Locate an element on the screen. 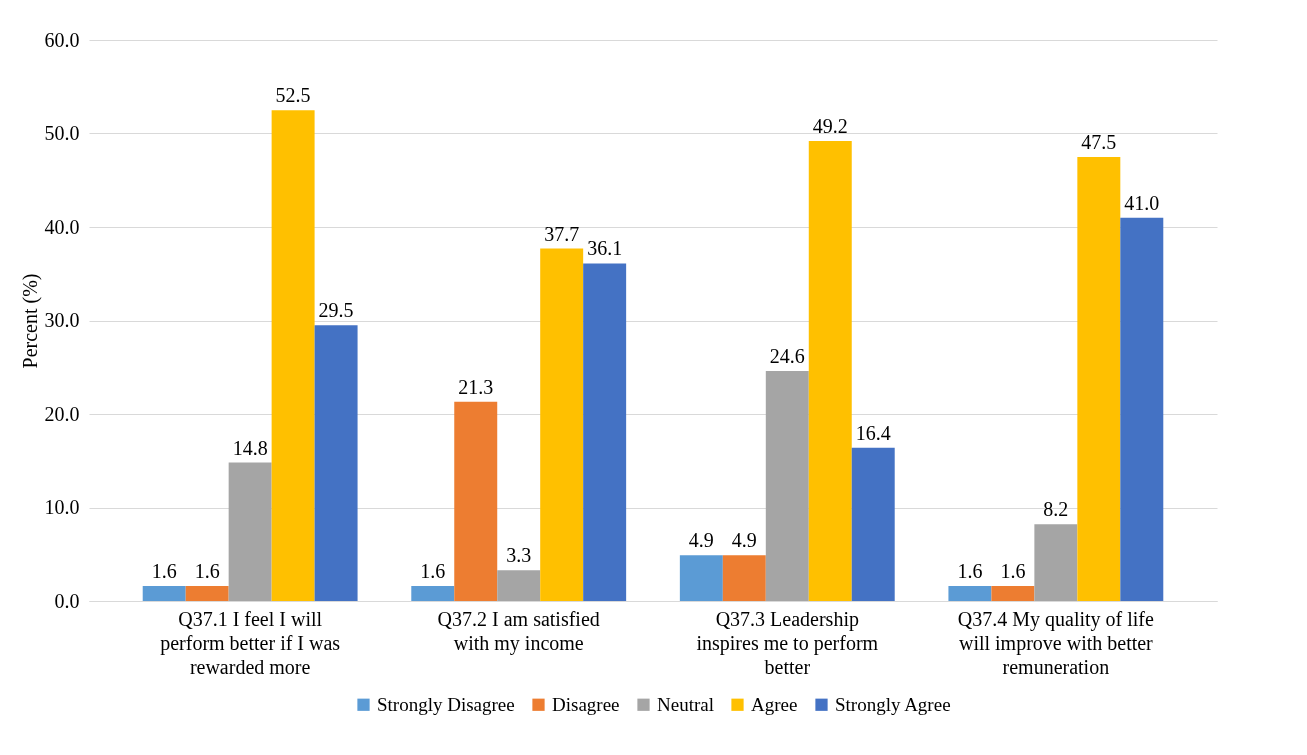  legend-label: Strongly Agree is located at coordinates (893, 704).